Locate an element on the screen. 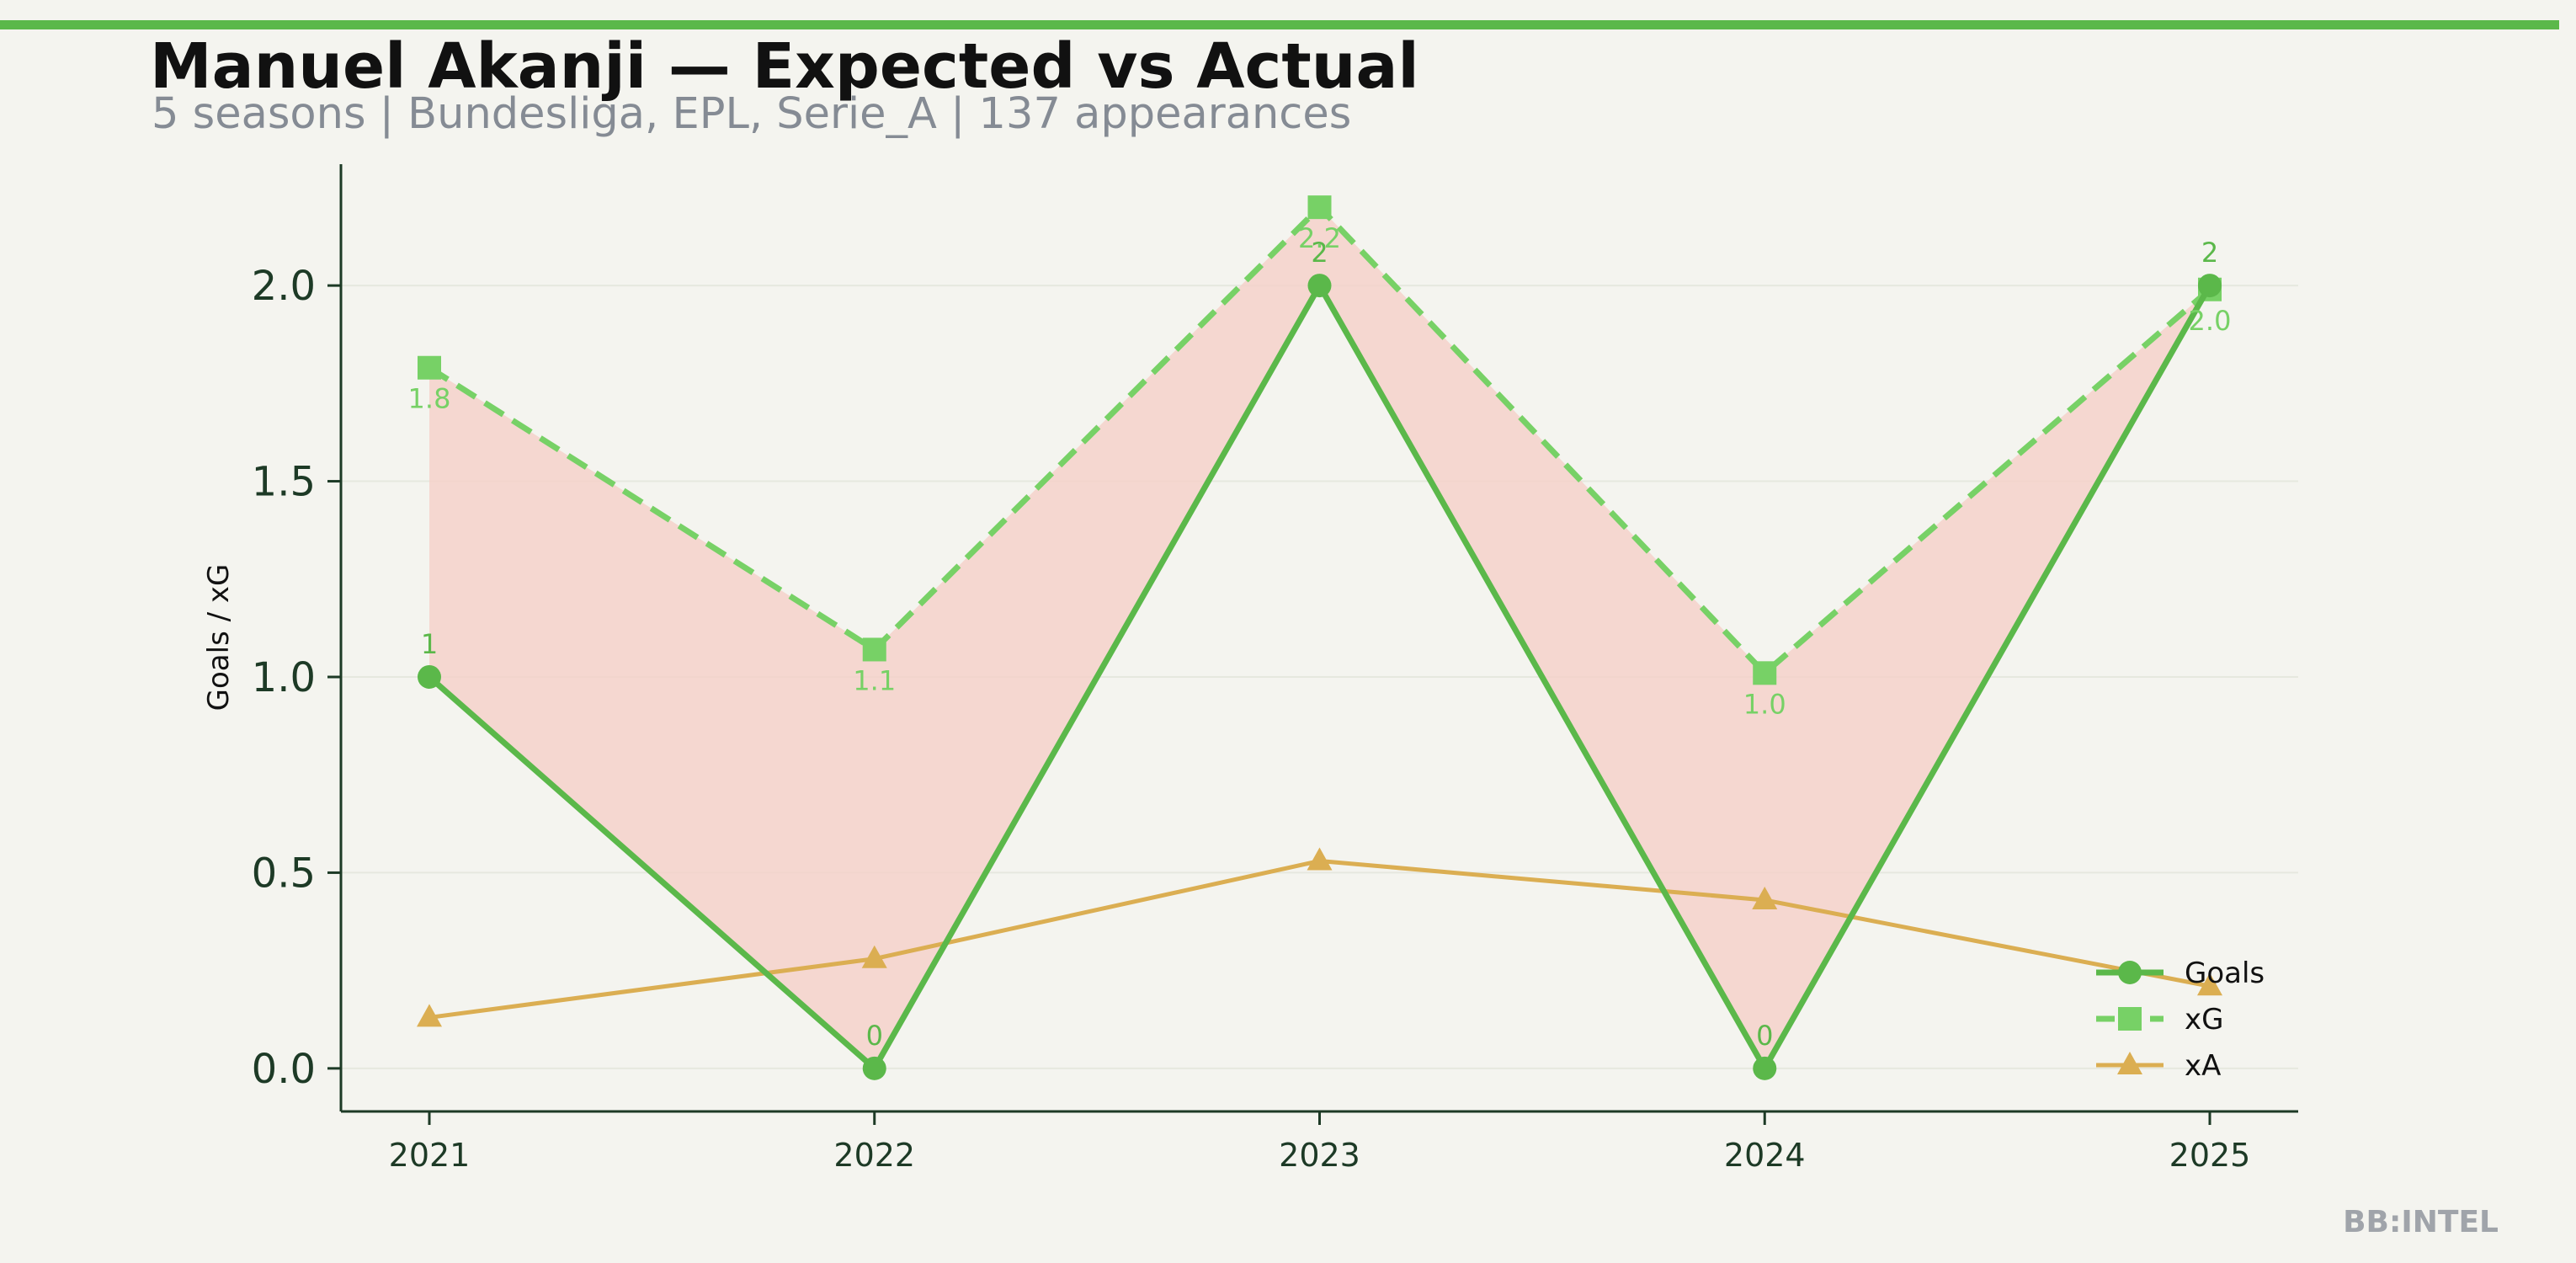 Image resolution: width=2576 pixels, height=1263 pixels. data-label-xg: 1.8 is located at coordinates (430, 399).